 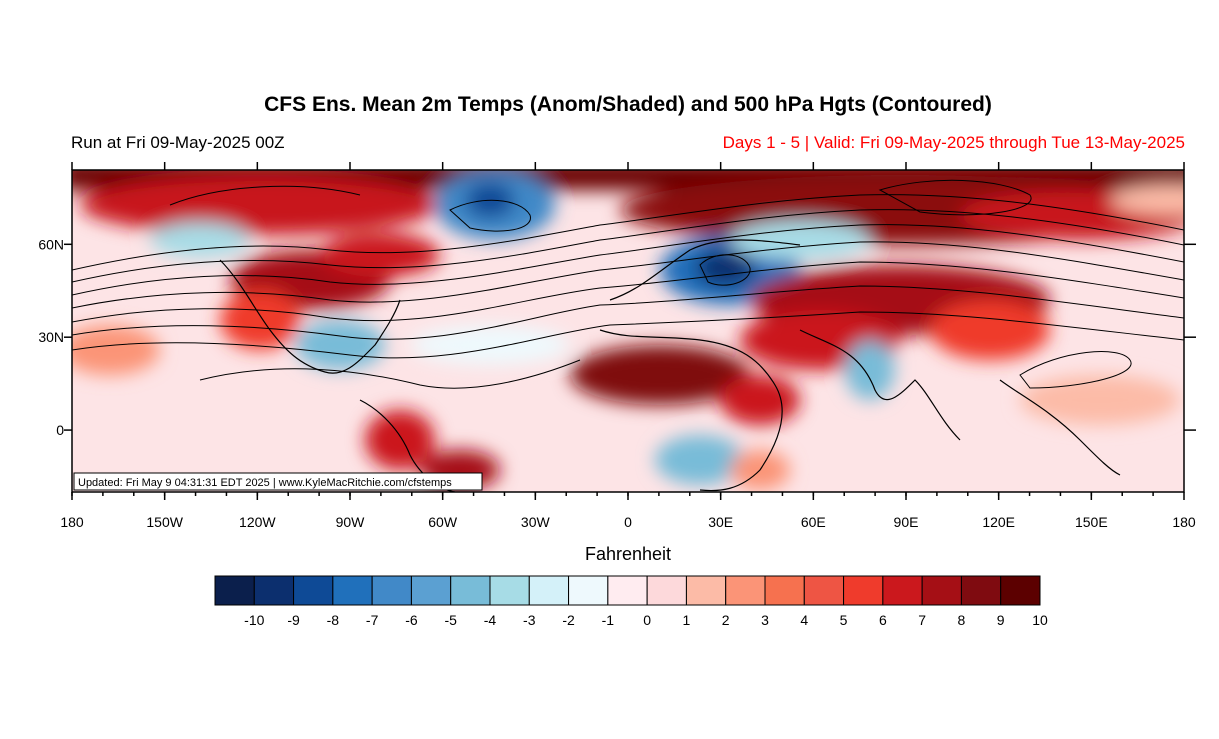 What do you see at coordinates (961, 620) in the screenshot?
I see `colorbar-label: 8` at bounding box center [961, 620].